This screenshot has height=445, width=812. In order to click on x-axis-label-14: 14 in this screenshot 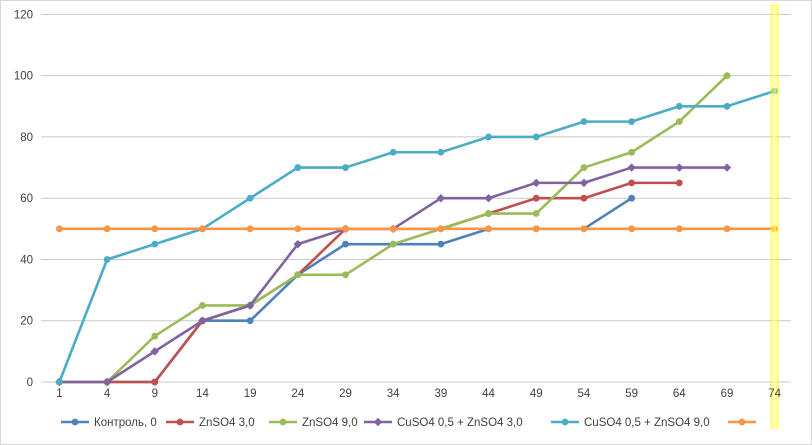, I will do `click(202, 394)`.